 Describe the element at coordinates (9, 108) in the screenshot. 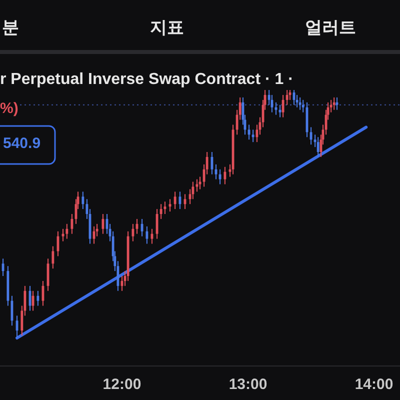

I see `annotation: %)` at that location.